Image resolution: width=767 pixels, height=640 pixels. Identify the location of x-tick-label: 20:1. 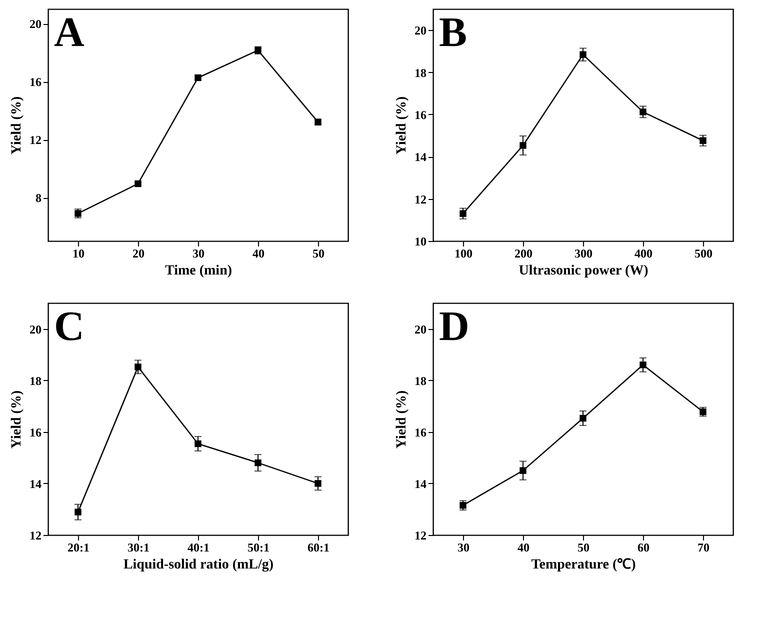
(79, 547).